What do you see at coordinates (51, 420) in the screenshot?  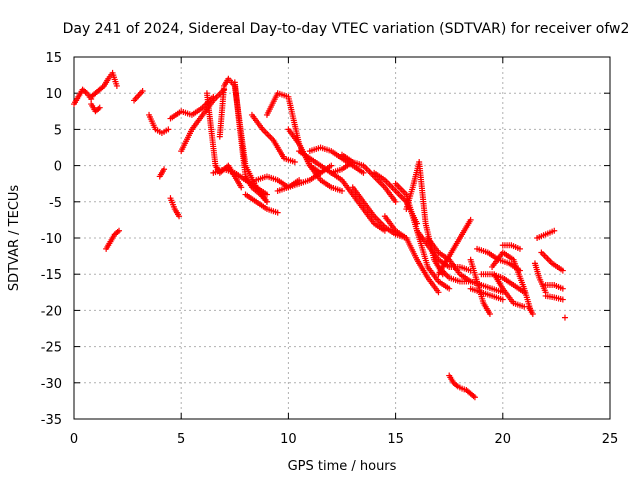 I see `y-tick-label: -35` at bounding box center [51, 420].